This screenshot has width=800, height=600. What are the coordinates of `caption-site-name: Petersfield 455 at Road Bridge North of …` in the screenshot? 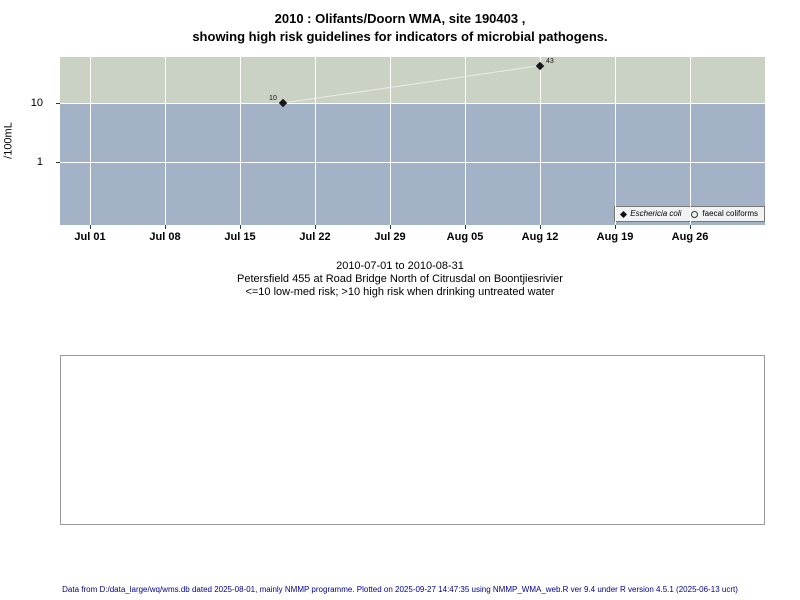 It's located at (400, 279).